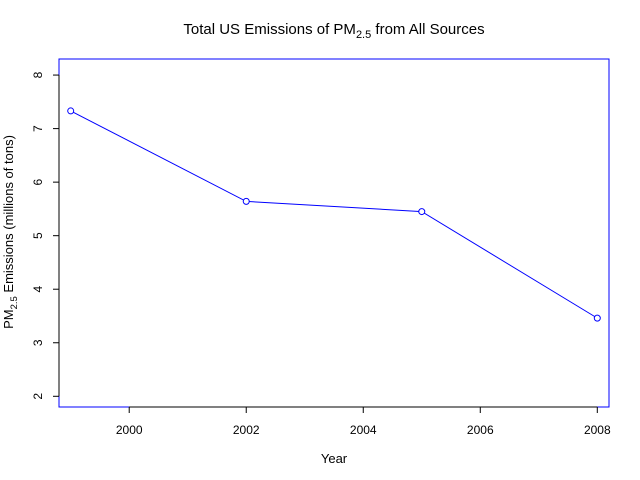 The image size is (640, 480). Describe the element at coordinates (38, 289) in the screenshot. I see `y-tick-label: 4` at that location.